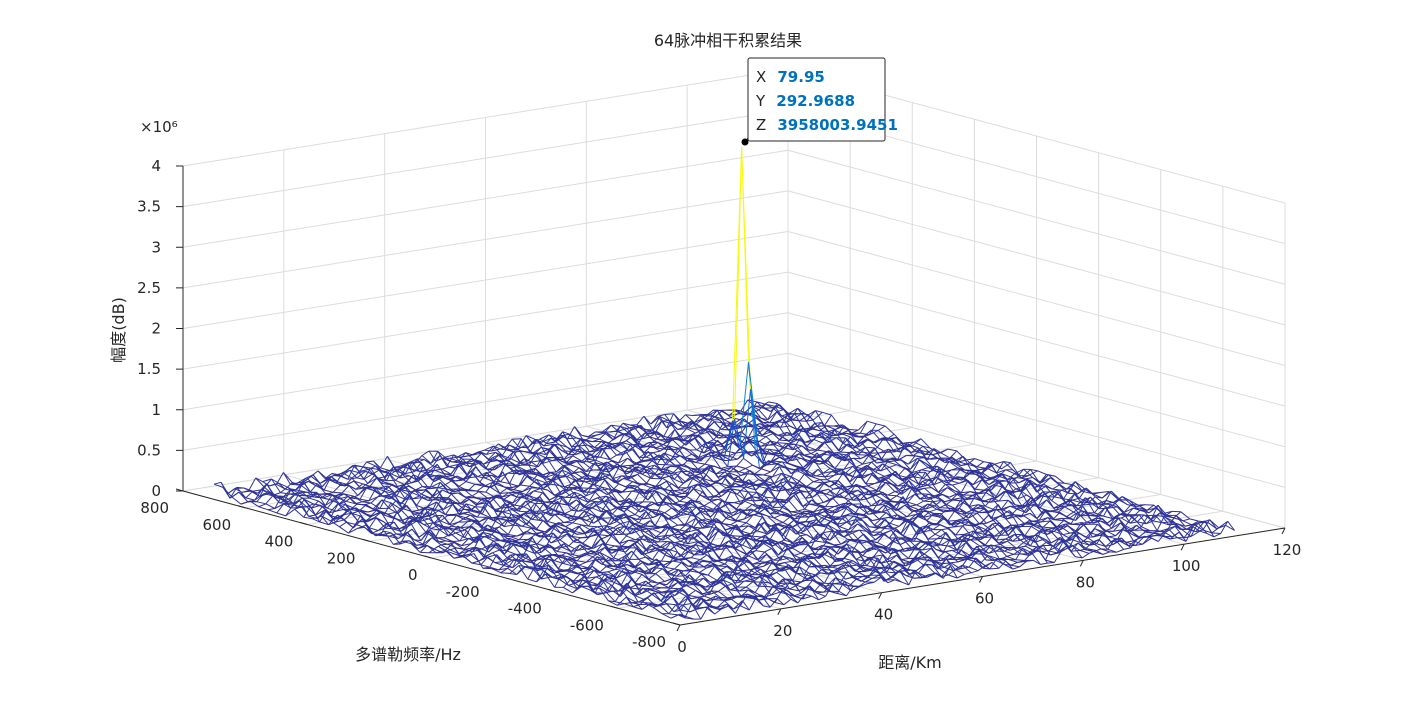 The height and width of the screenshot is (720, 1410). What do you see at coordinates (1182, 547) in the screenshot?
I see `x-tick-mark` at bounding box center [1182, 547].